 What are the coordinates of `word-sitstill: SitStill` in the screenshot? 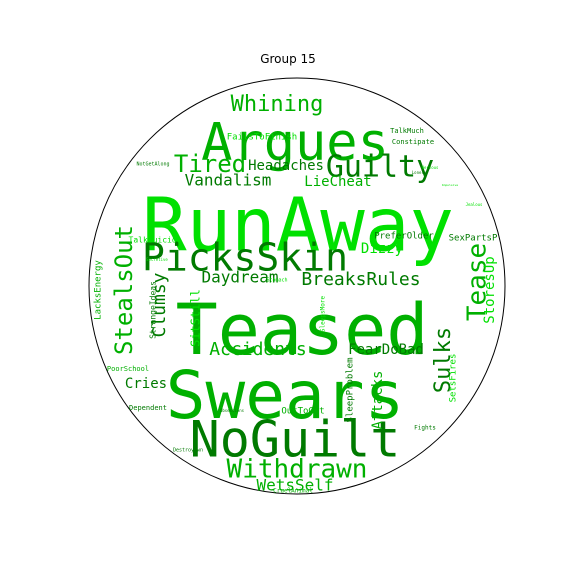 It's located at (196, 318).